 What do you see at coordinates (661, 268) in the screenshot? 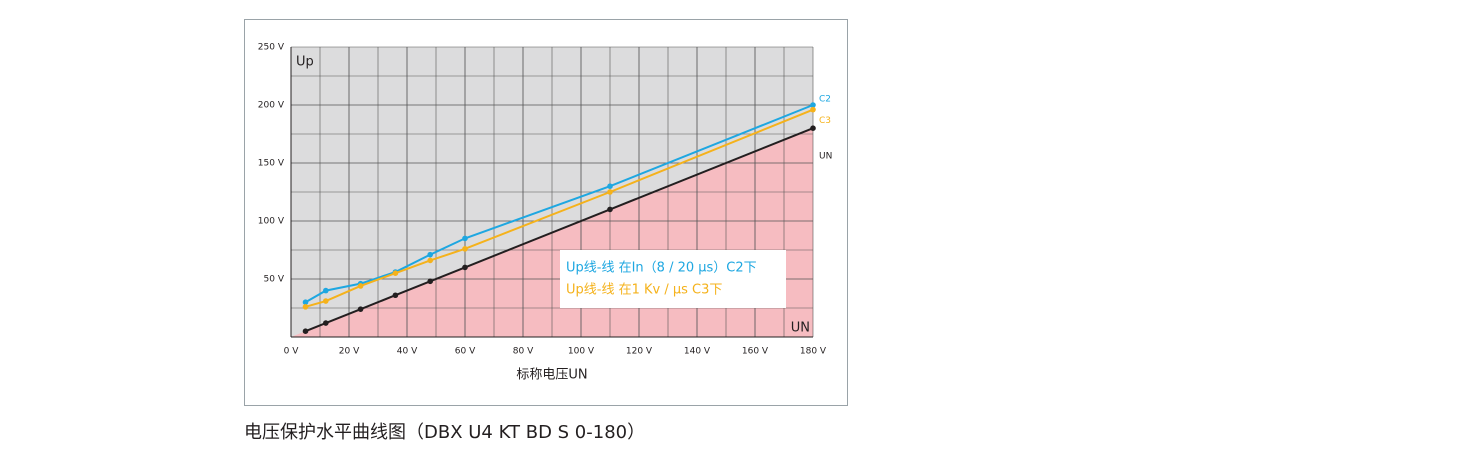
I see `legend-text: Up线-线 在In（8 / 20 μs）C2下` at bounding box center [661, 268].